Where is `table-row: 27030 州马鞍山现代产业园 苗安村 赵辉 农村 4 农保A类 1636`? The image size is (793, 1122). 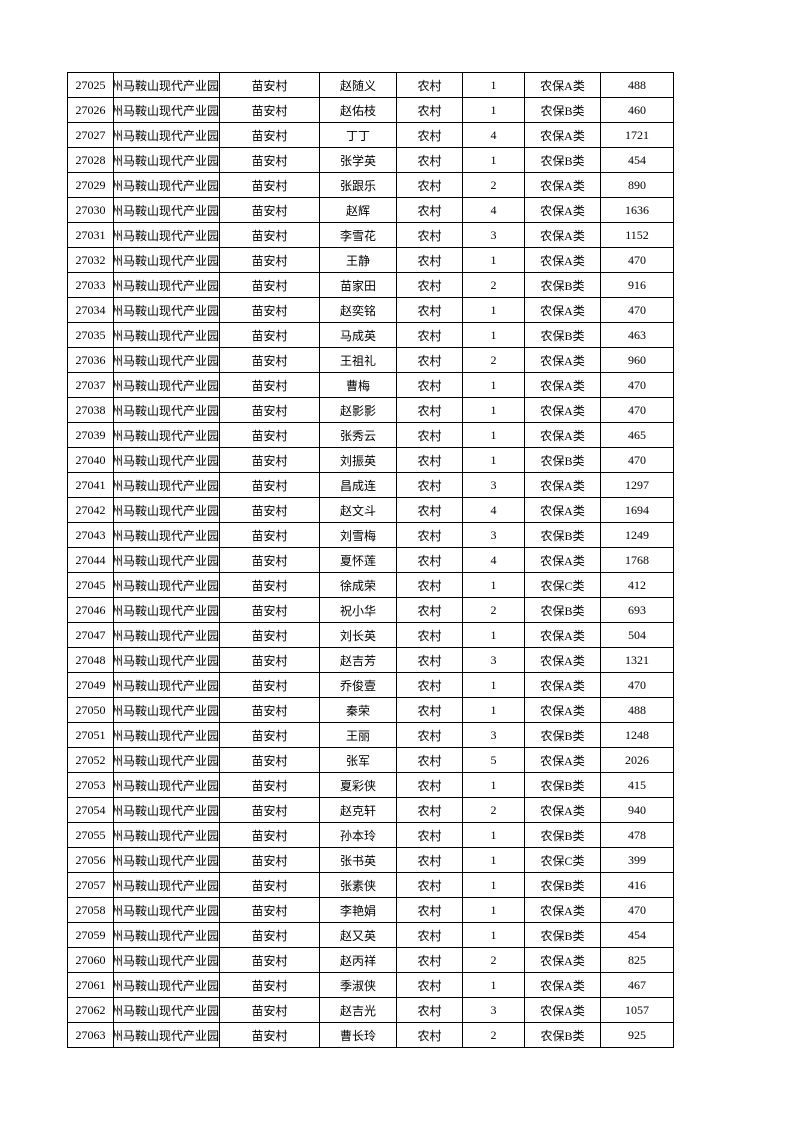 table-row: 27030 州马鞍山现代产业园 苗安村 赵辉 农村 4 农保A类 1636 is located at coordinates (371, 210).